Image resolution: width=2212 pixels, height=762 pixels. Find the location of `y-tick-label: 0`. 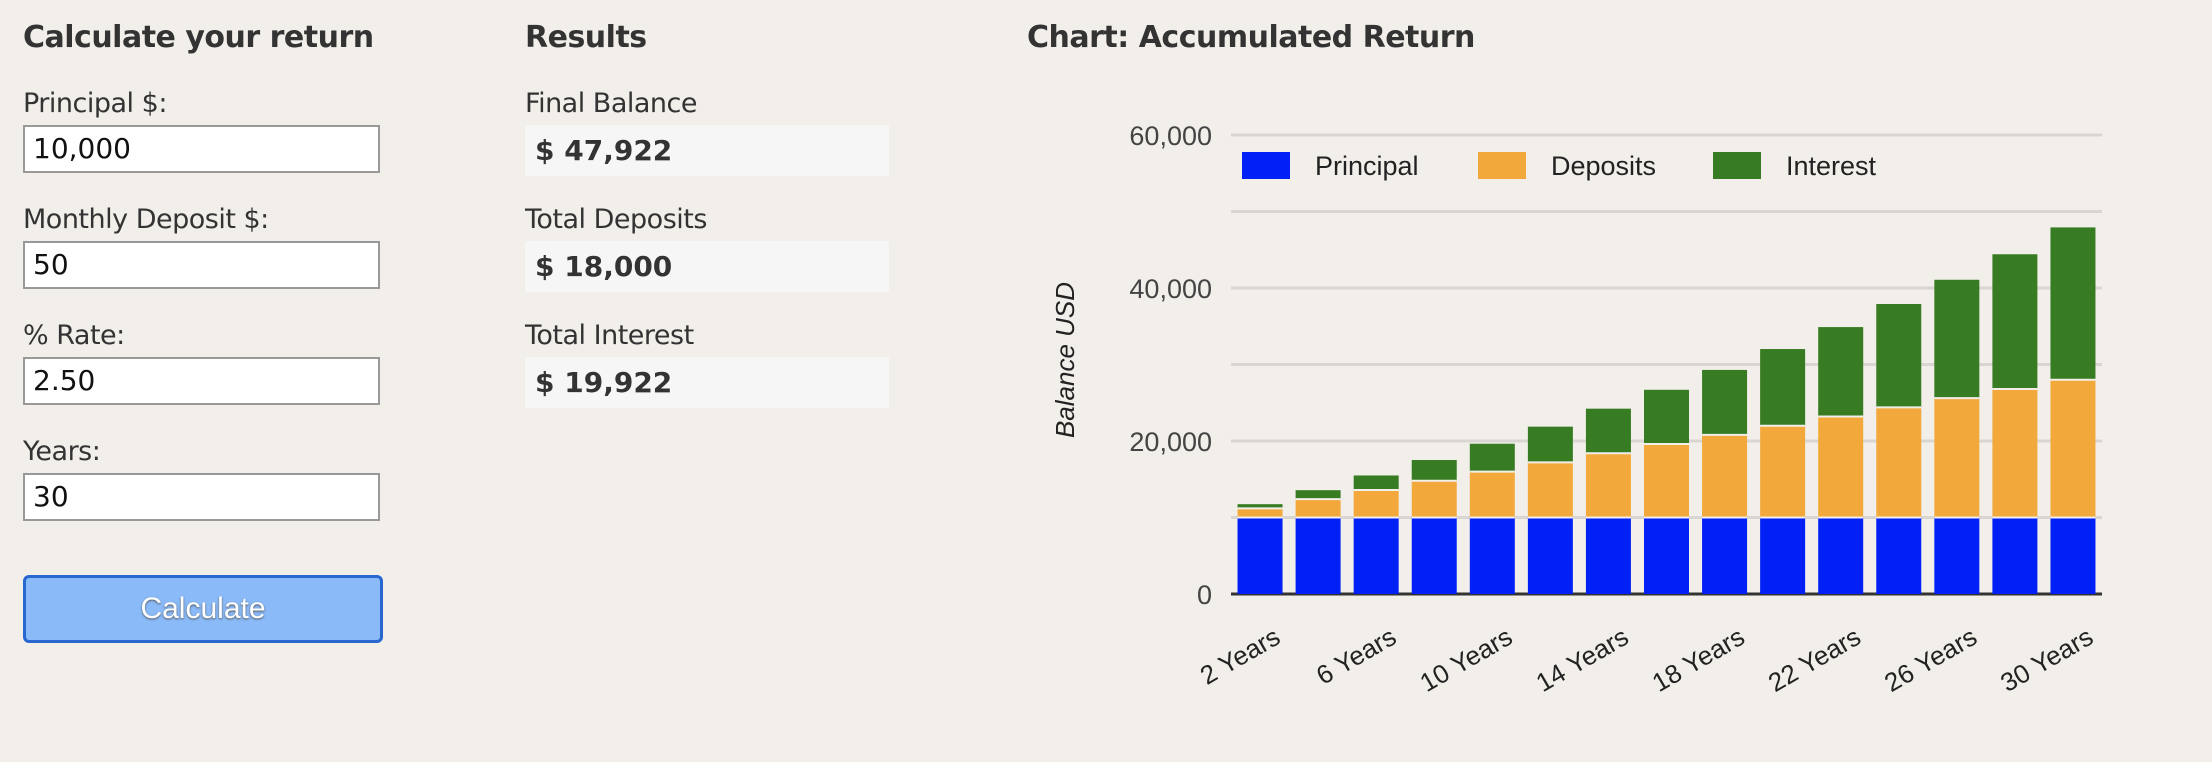

y-tick-label: 0 is located at coordinates (1204, 595).